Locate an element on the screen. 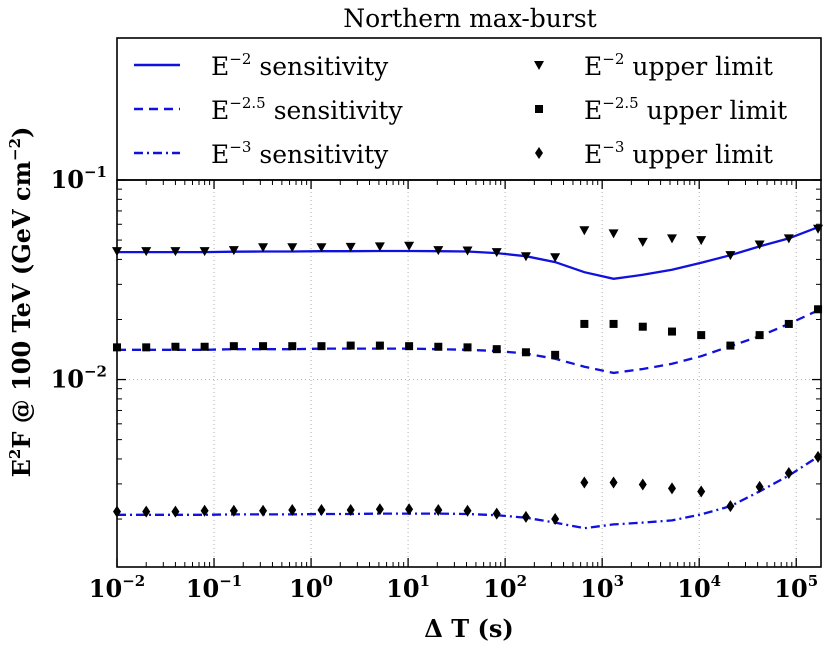 The width and height of the screenshot is (831, 651). x-tick-label: 10⁵ is located at coordinates (796, 587).